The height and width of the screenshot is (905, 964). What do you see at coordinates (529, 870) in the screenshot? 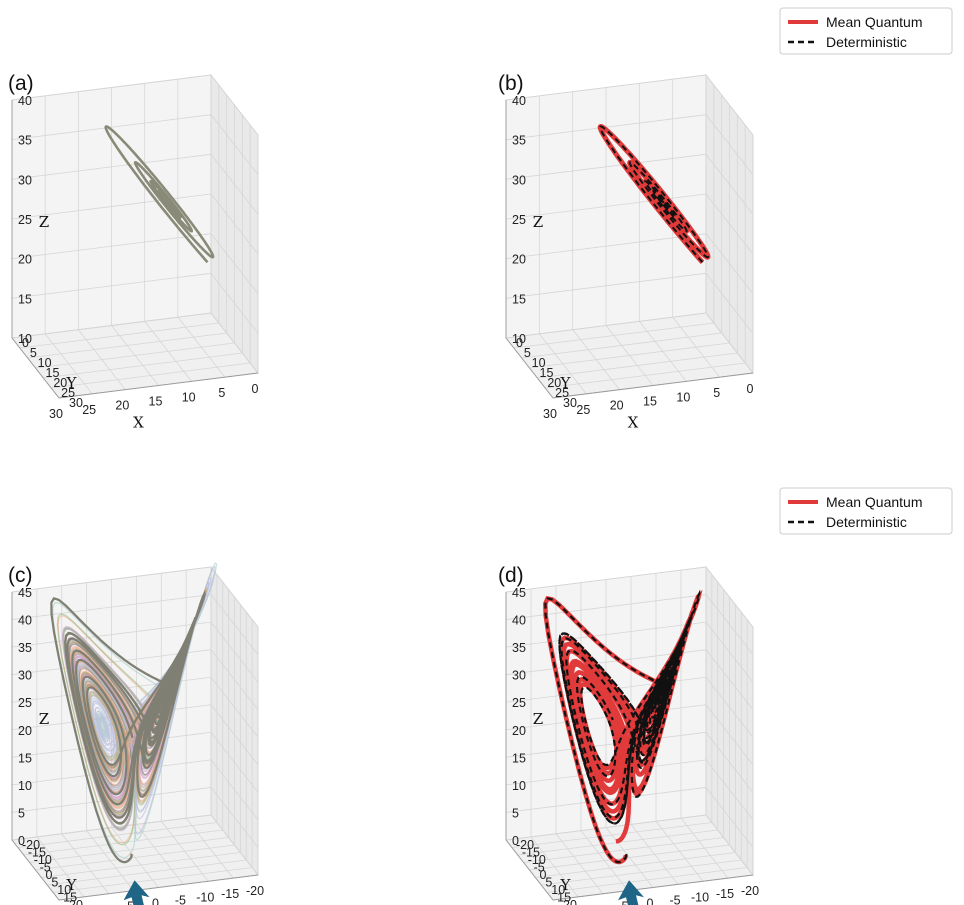
I see `y-axis-line` at bounding box center [529, 870].